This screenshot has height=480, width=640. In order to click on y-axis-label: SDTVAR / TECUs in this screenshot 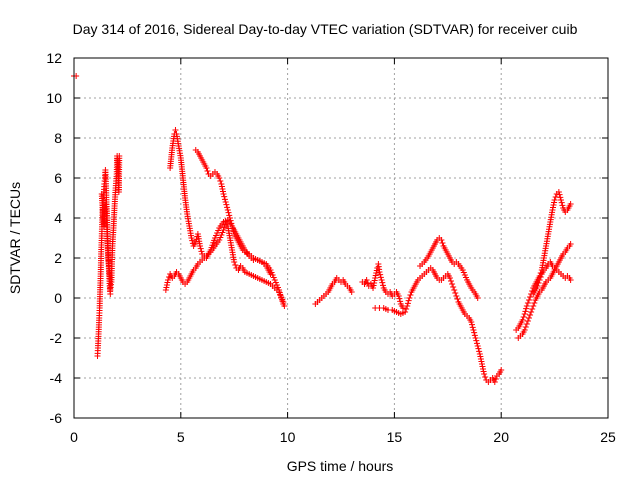, I will do `click(15, 238)`.